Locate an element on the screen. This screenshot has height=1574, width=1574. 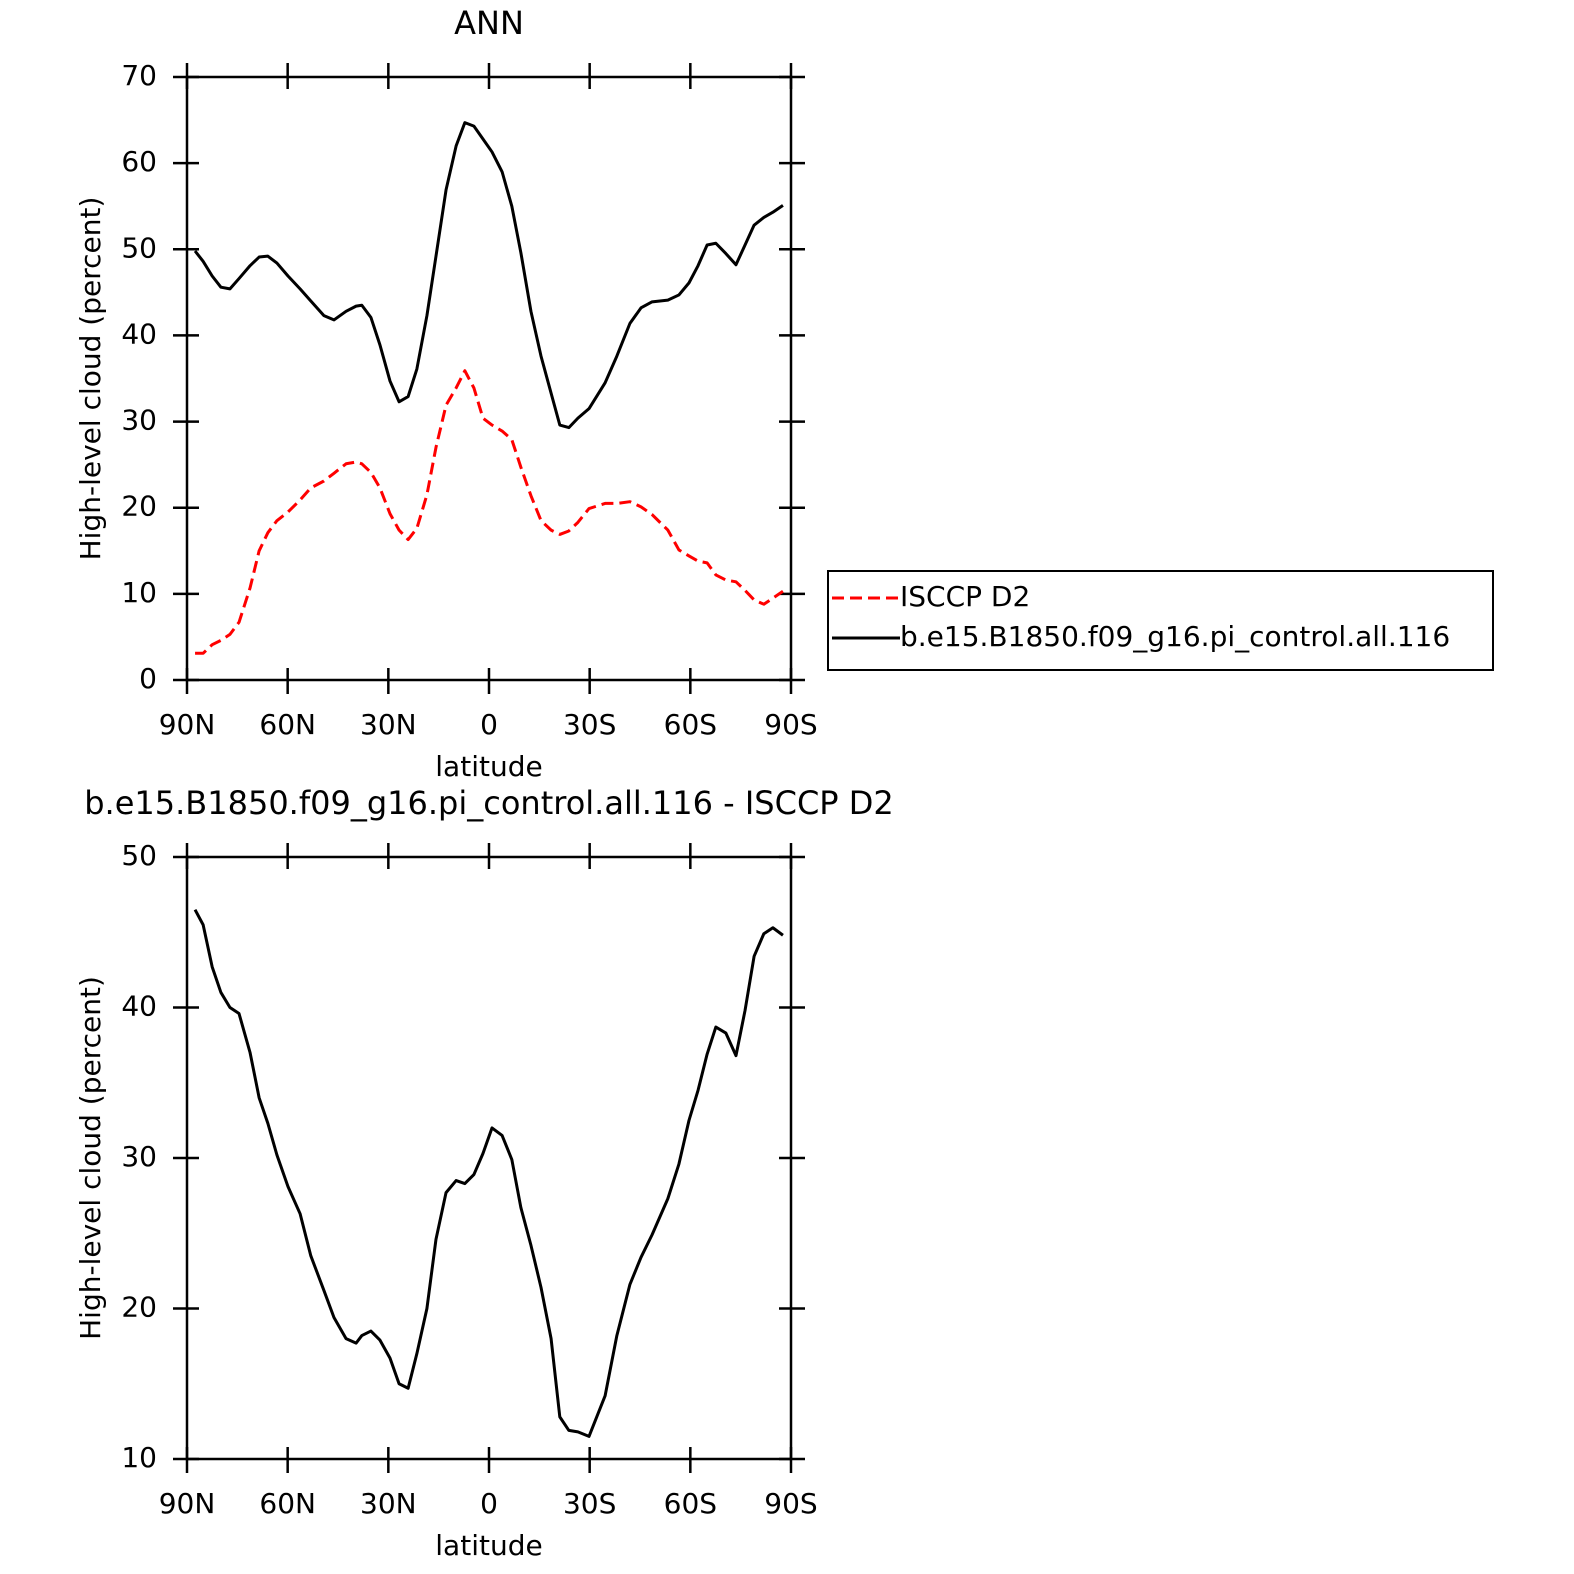
y-tick-label: 70 is located at coordinates (139, 75).